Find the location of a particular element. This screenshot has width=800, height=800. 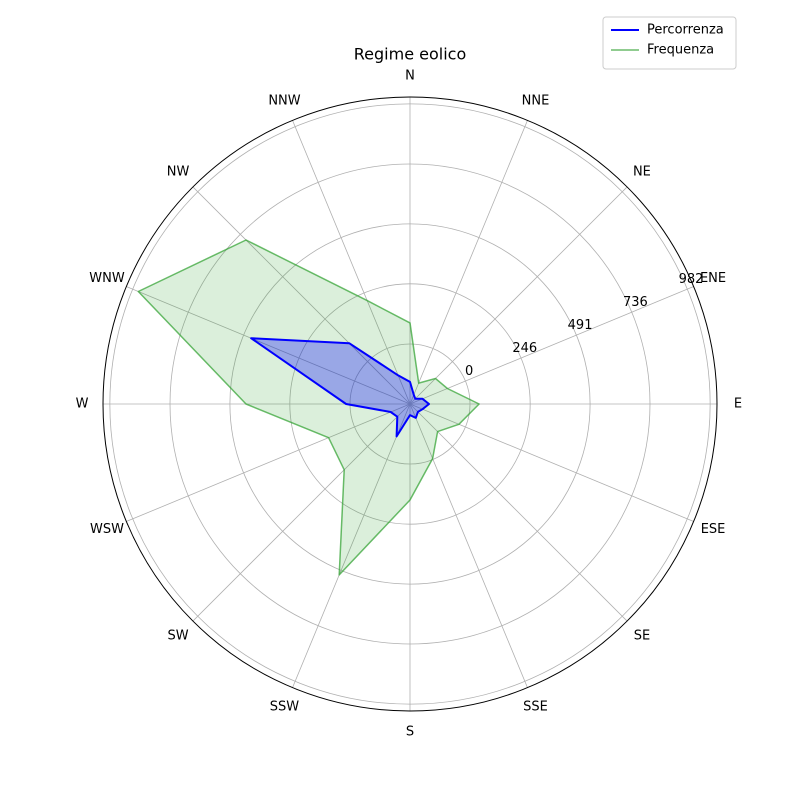

r-tick-label: 491 is located at coordinates (580, 325).